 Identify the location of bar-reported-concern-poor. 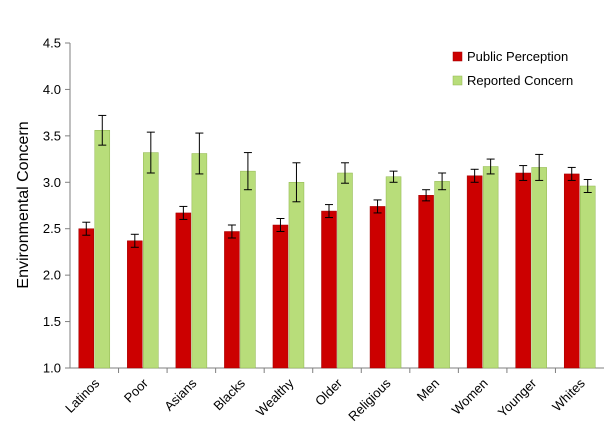
(151, 260).